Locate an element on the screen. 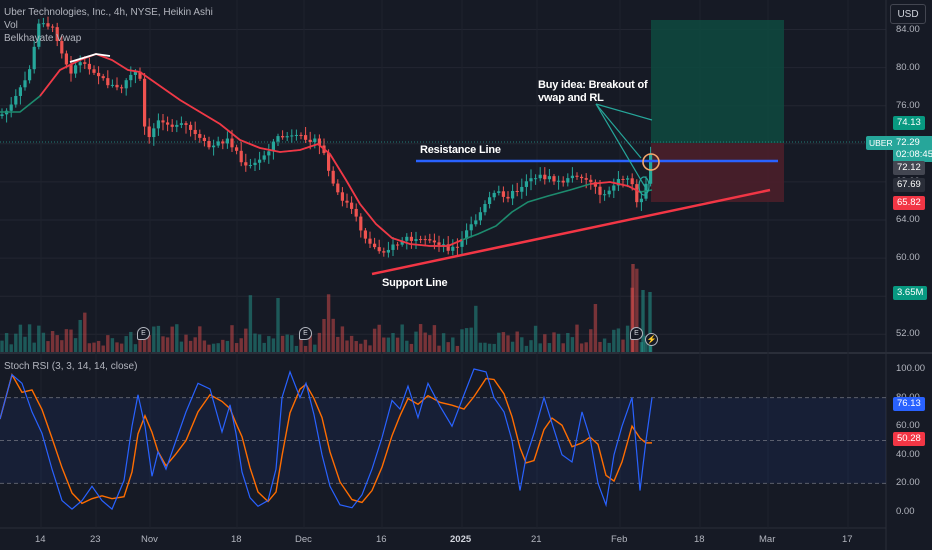 The image size is (932, 550). trend-drawings is located at coordinates (574, 189).